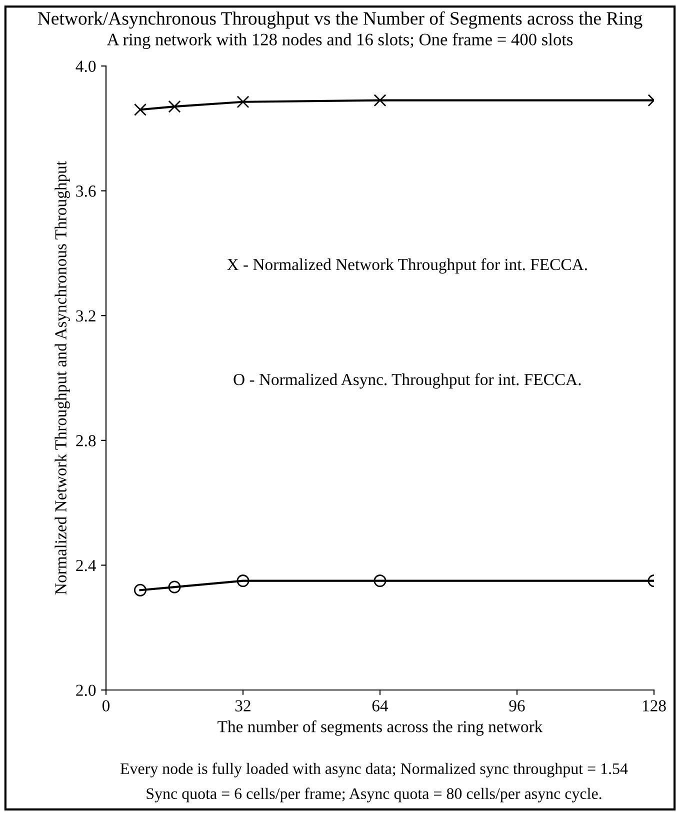 The image size is (680, 816). I want to click on x-tick-label: 96, so click(517, 706).